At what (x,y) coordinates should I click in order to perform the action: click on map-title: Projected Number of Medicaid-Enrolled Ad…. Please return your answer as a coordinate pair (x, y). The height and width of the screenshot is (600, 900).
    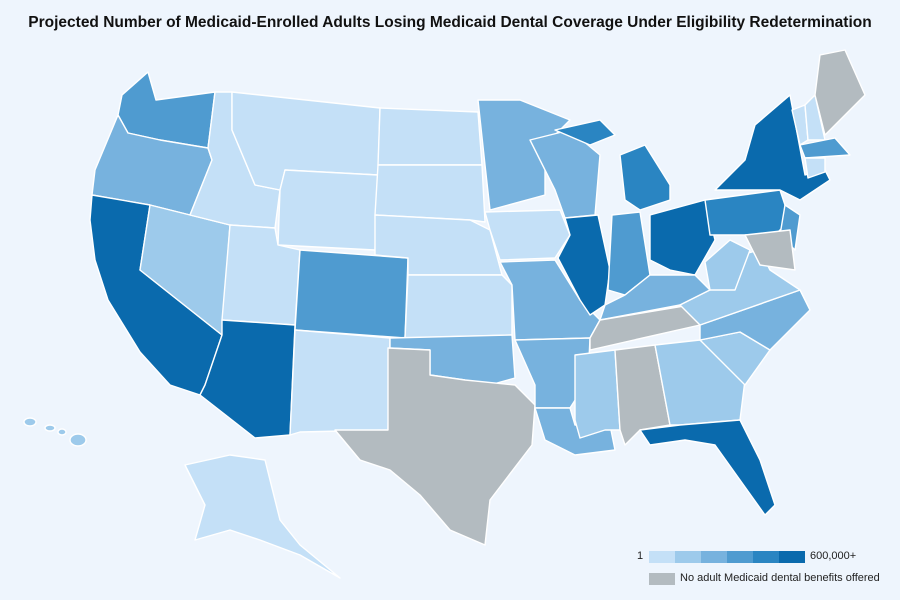
    Looking at the image, I should click on (450, 22).